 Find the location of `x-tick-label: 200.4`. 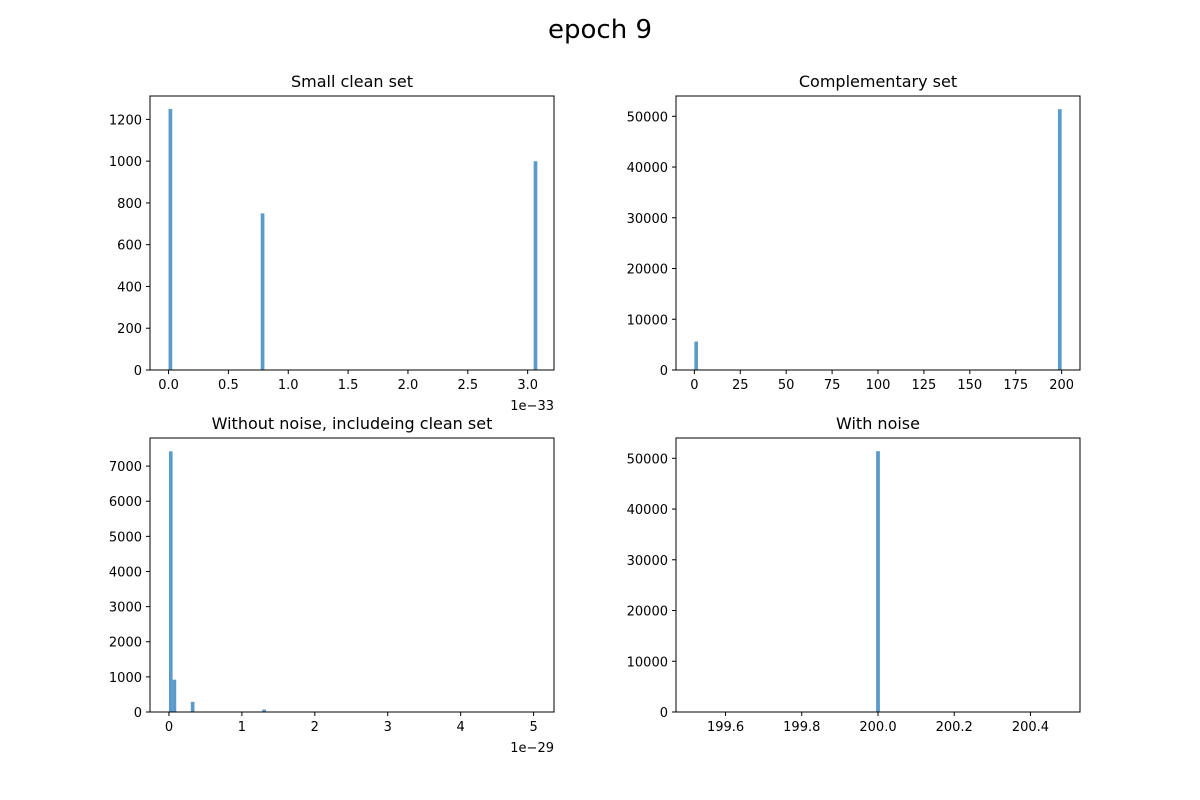

x-tick-label: 200.4 is located at coordinates (1030, 727).